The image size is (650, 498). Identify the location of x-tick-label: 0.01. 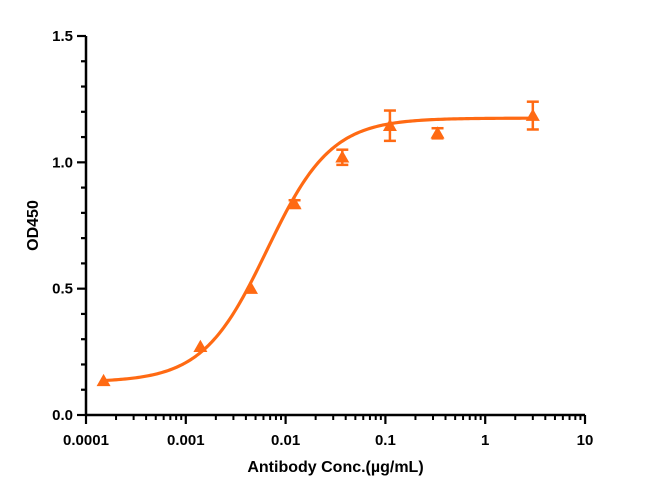
(285, 440).